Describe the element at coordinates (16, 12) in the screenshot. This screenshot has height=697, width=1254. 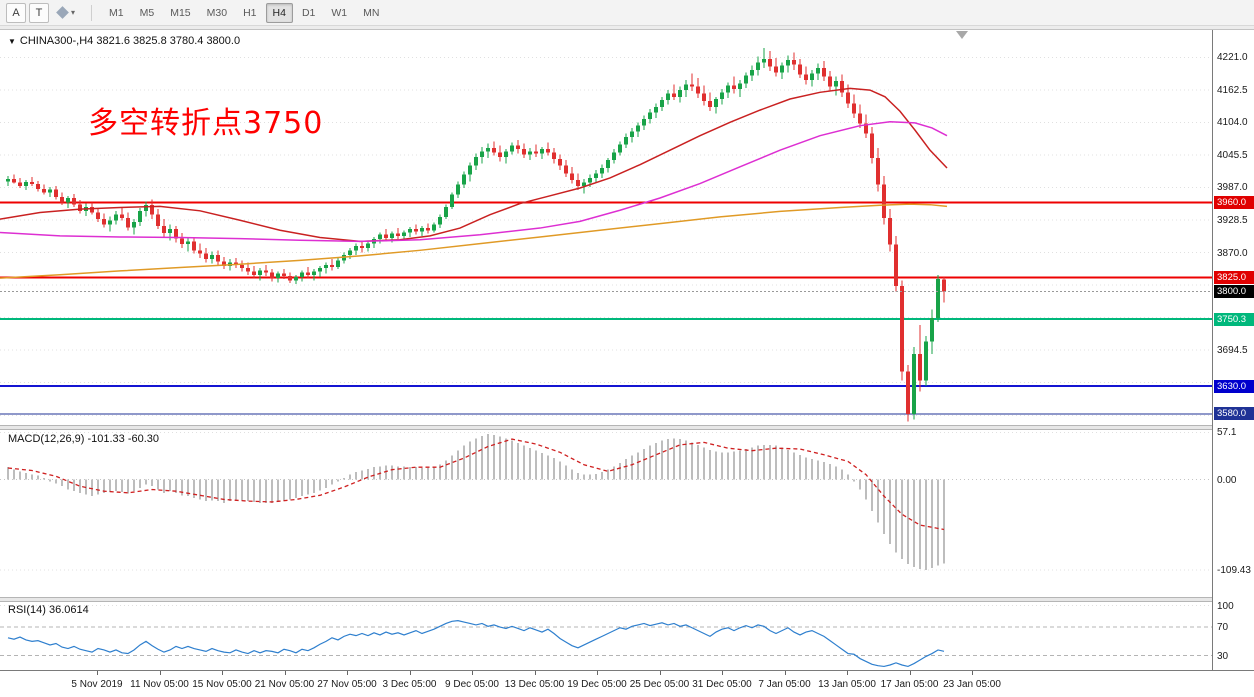
I see `a-tool-button: A` at that location.